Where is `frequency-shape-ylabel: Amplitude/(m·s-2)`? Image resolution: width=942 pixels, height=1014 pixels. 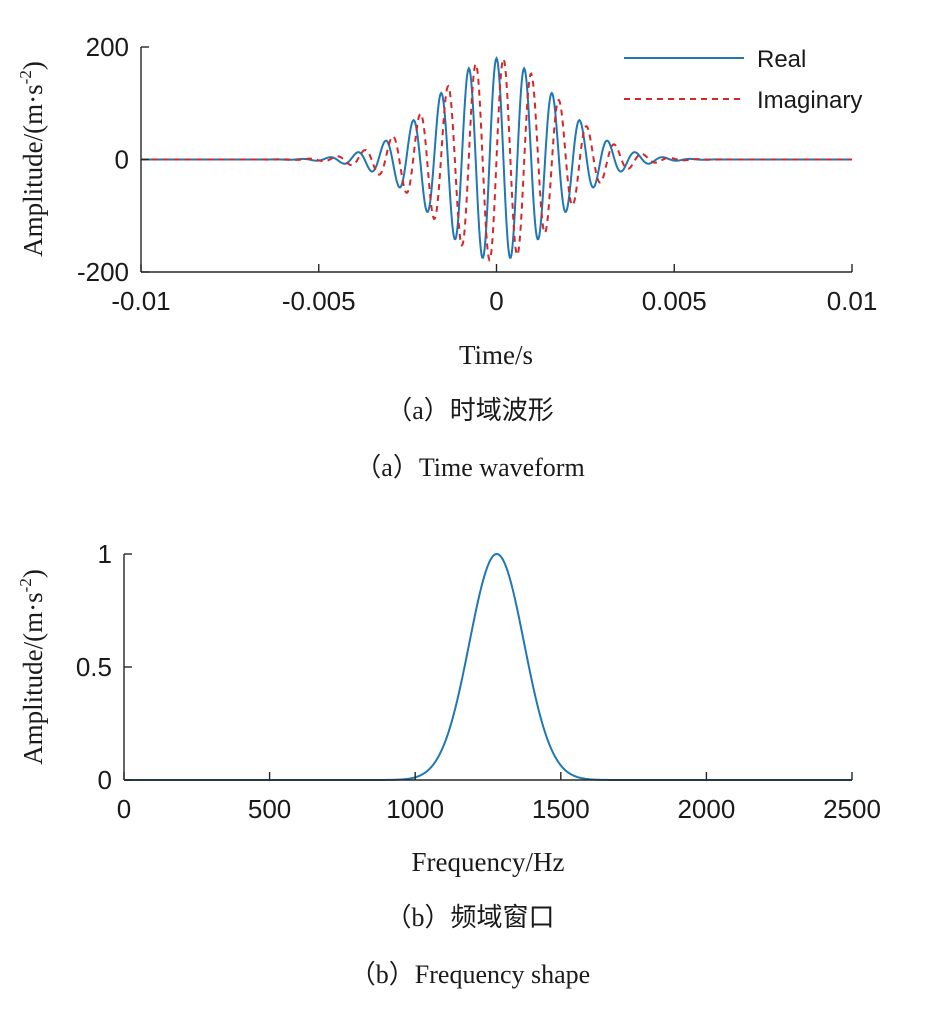
frequency-shape-ylabel: Amplitude/(m·s-2) is located at coordinates (32, 667).